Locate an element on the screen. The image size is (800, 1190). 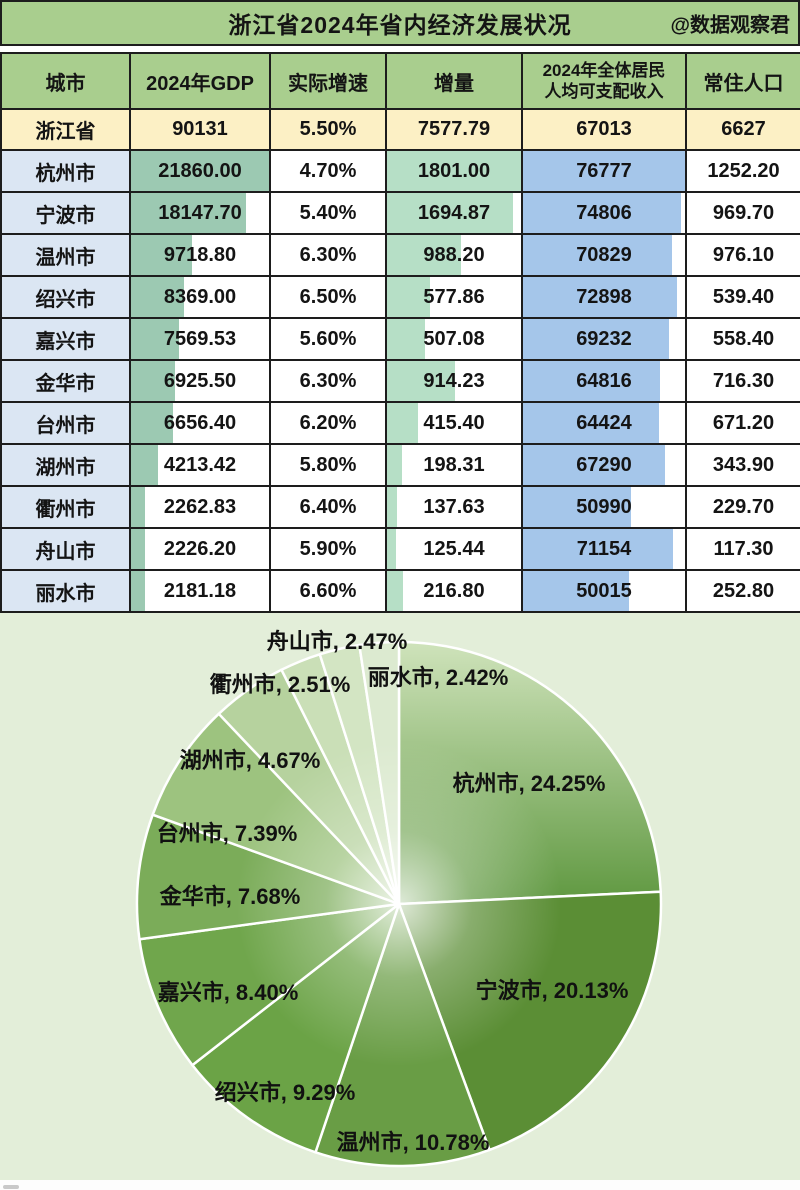
income-cell: 71154 is located at coordinates (604, 549).